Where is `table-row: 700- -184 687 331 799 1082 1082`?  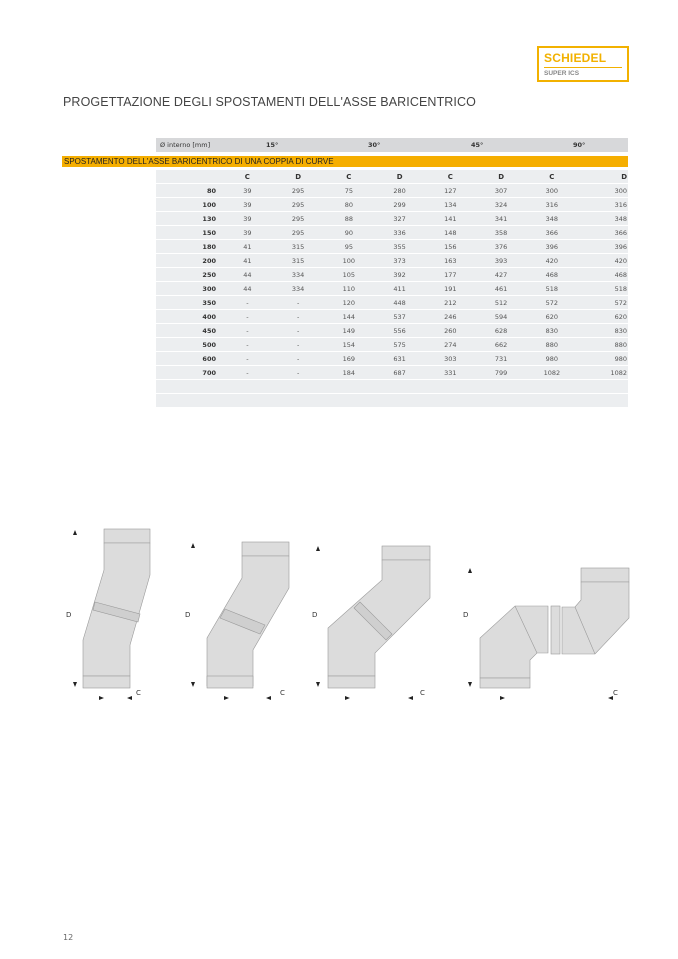
table-row: 700- -184 687 331 799 1082 1082 is located at coordinates (392, 372).